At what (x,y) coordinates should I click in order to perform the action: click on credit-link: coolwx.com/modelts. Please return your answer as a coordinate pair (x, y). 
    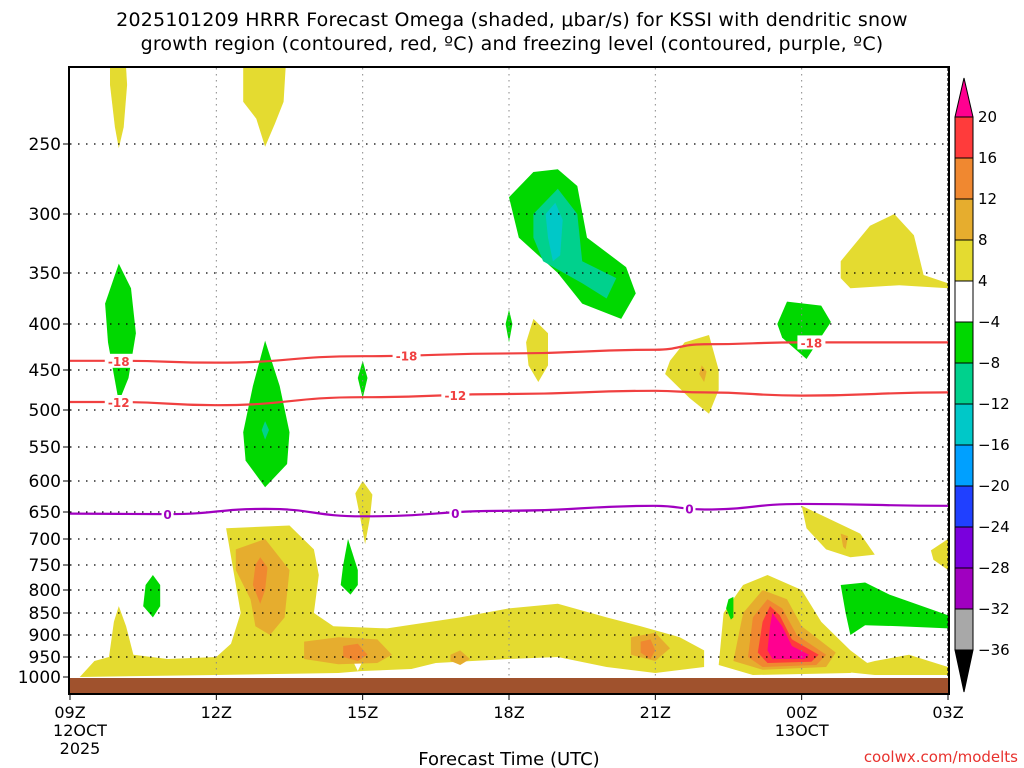
    Looking at the image, I should click on (941, 757).